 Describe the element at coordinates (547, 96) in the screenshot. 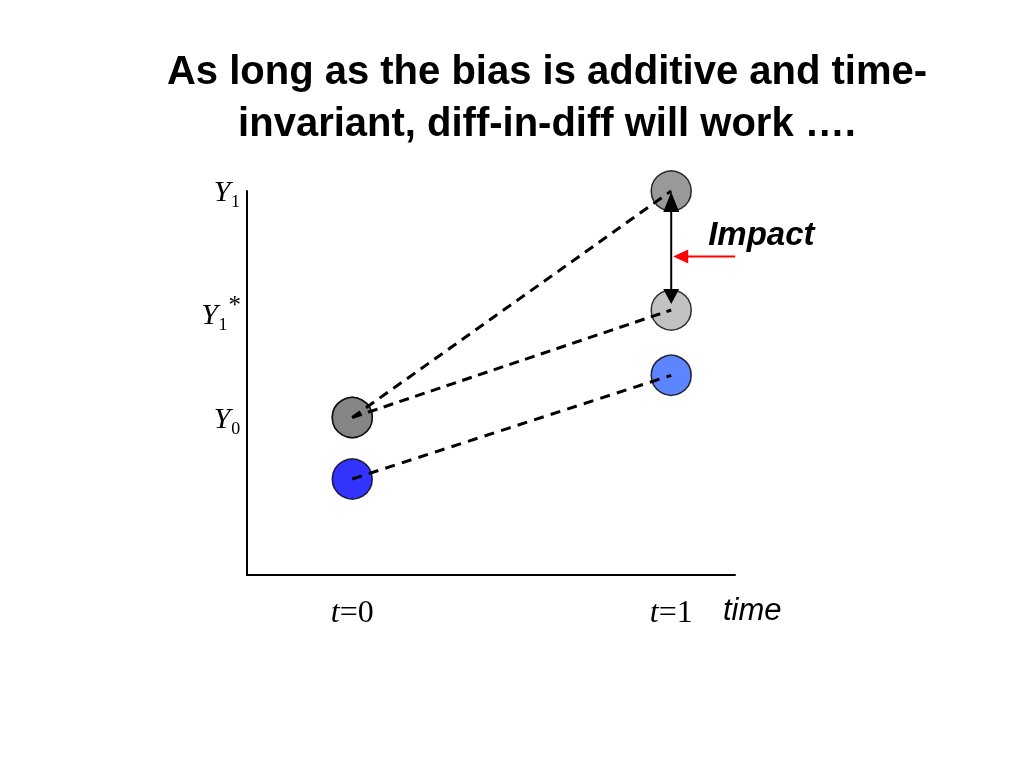

I see `chart-title: As long as the bias is additive and time-invariant, diff-in-diff will work ….` at that location.